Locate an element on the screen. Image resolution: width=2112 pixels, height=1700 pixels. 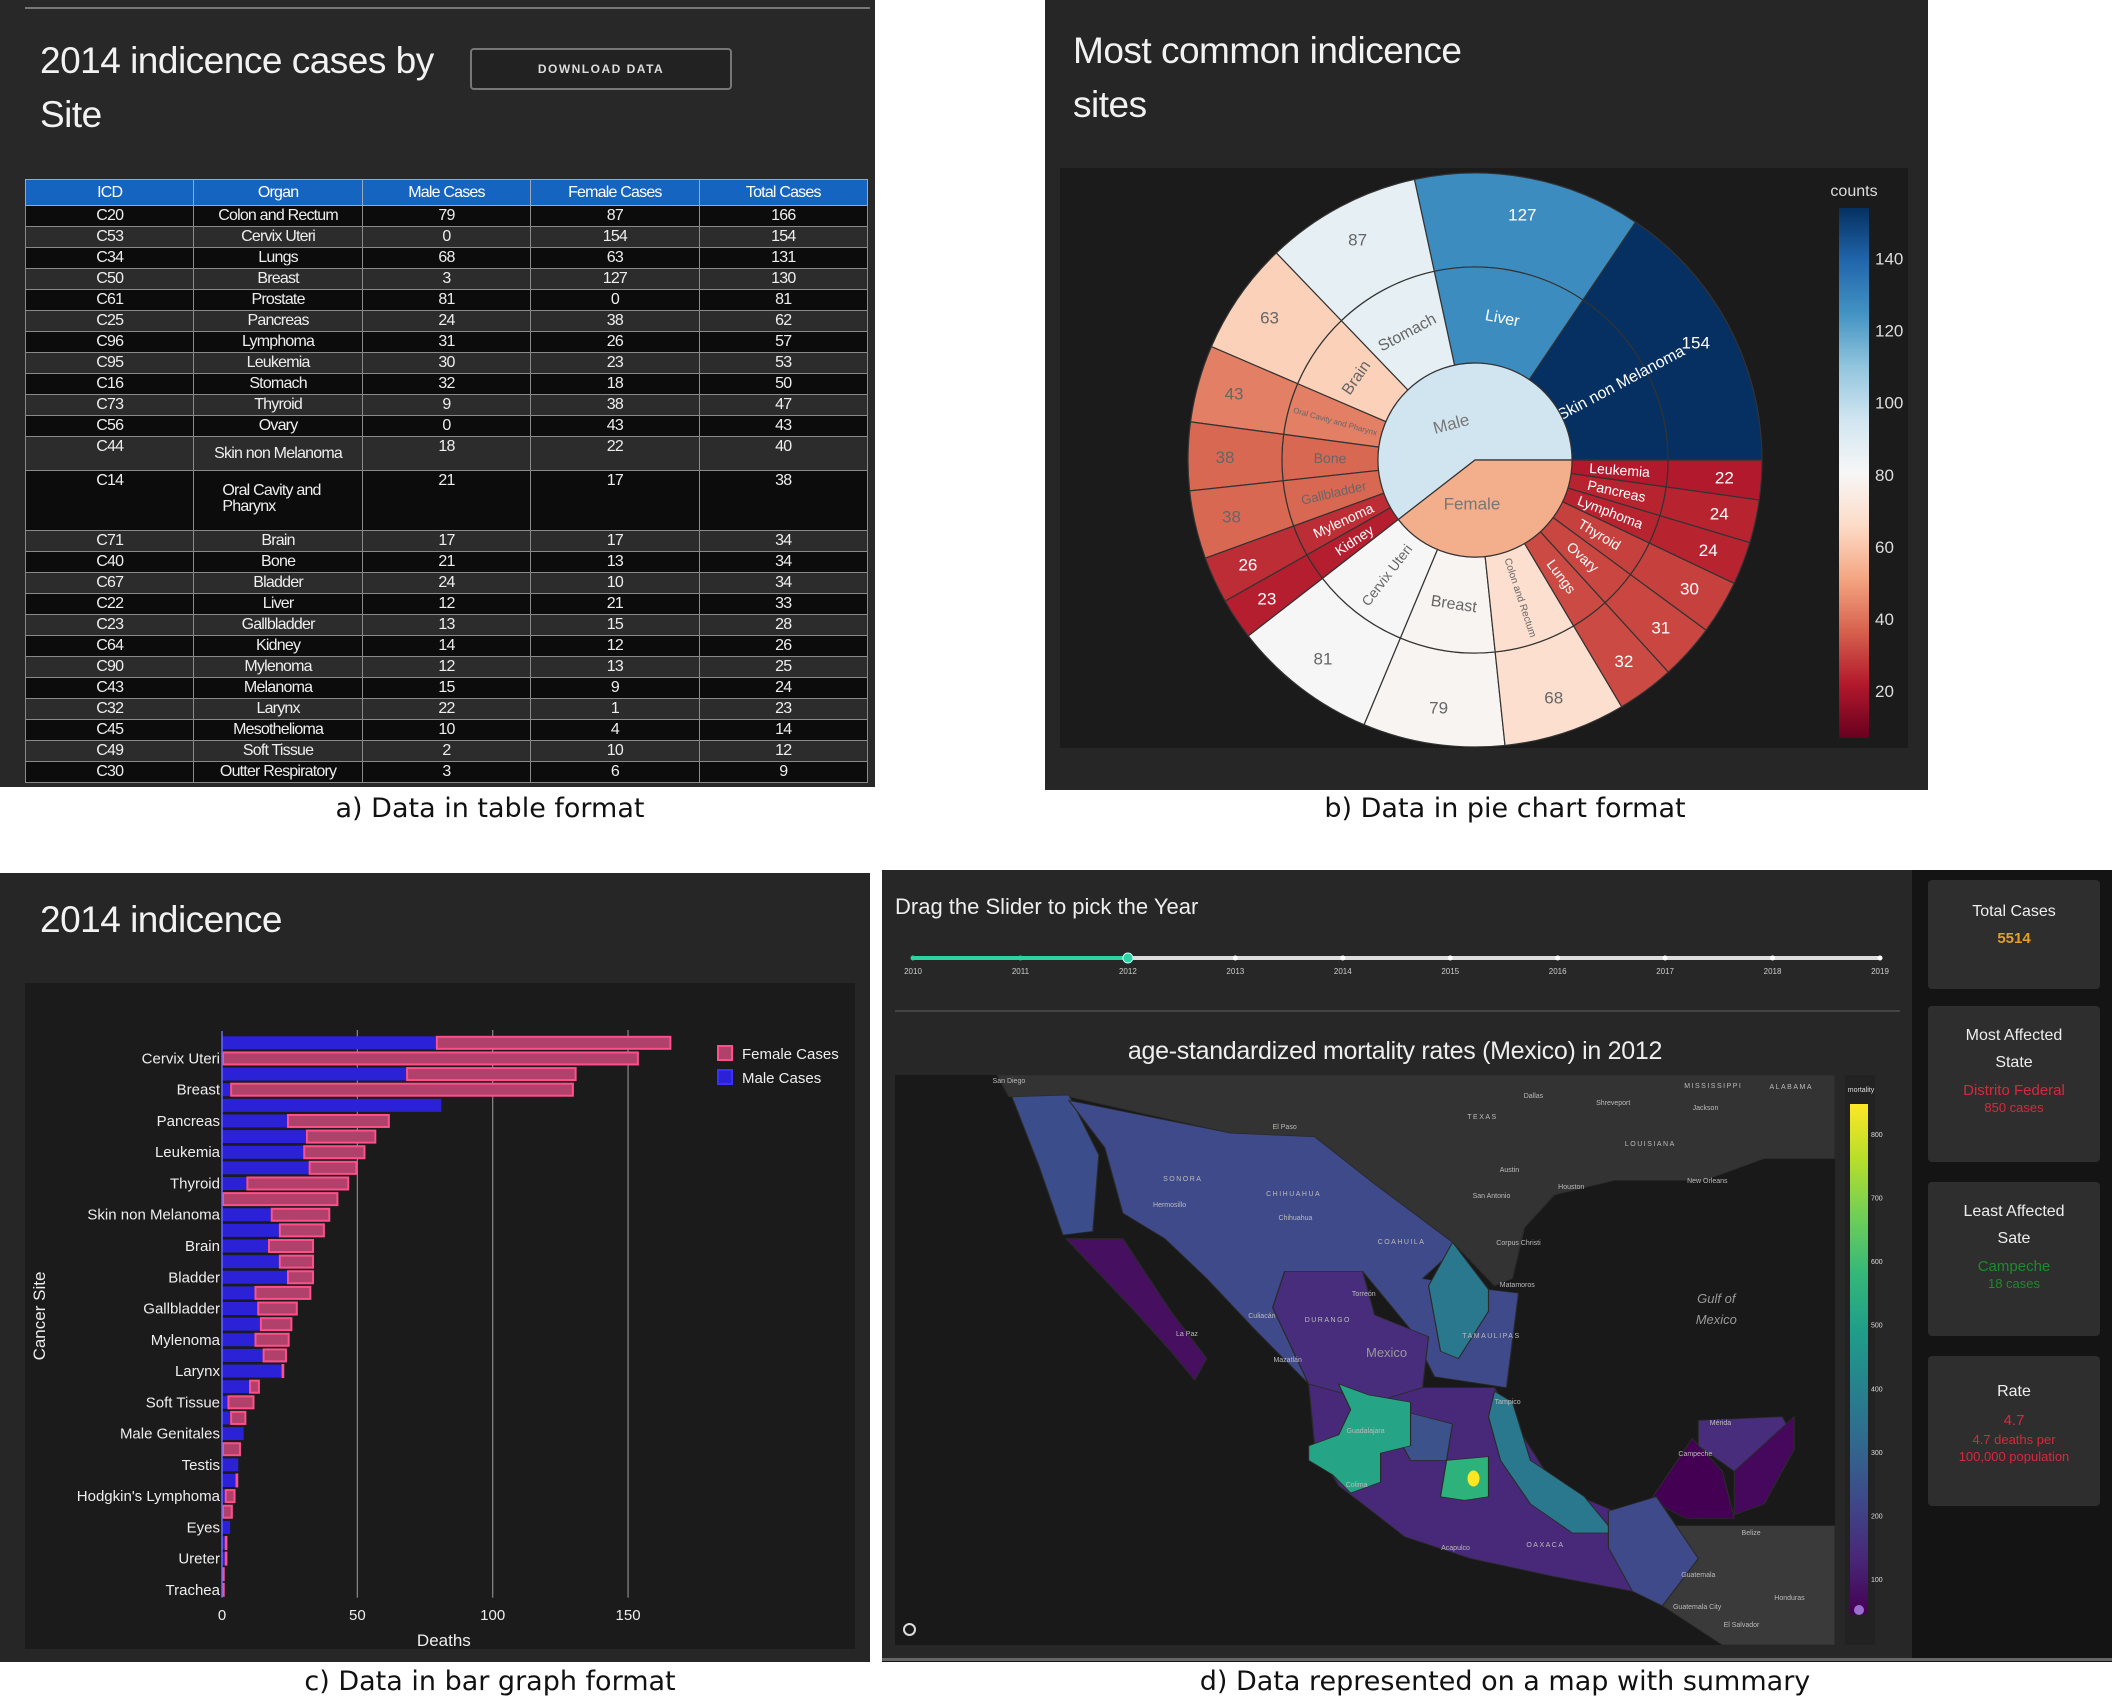
state-baja-california-sur is located at coordinates (1136, 1310).